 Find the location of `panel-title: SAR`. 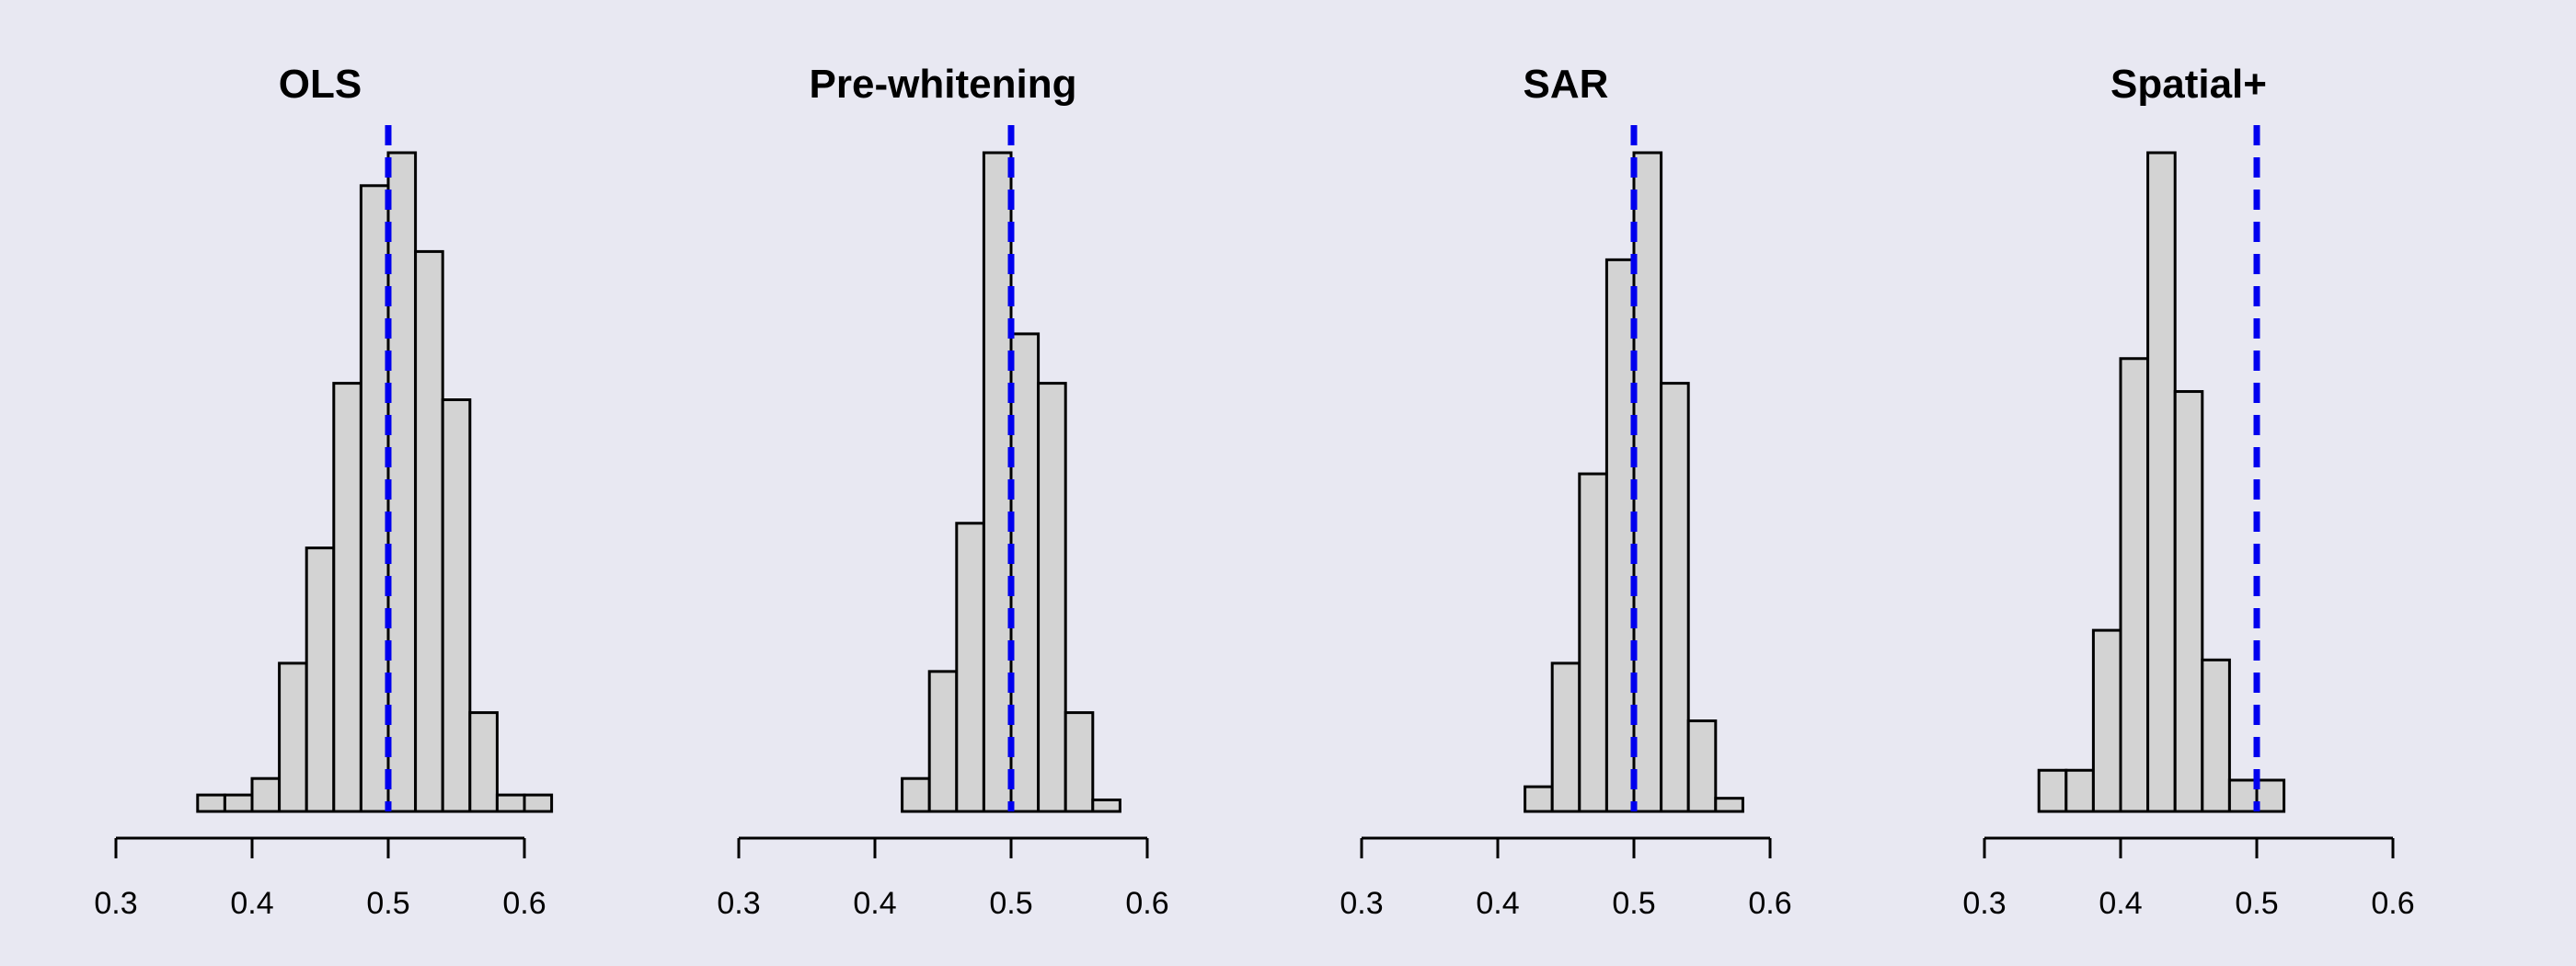

panel-title: SAR is located at coordinates (1566, 84).